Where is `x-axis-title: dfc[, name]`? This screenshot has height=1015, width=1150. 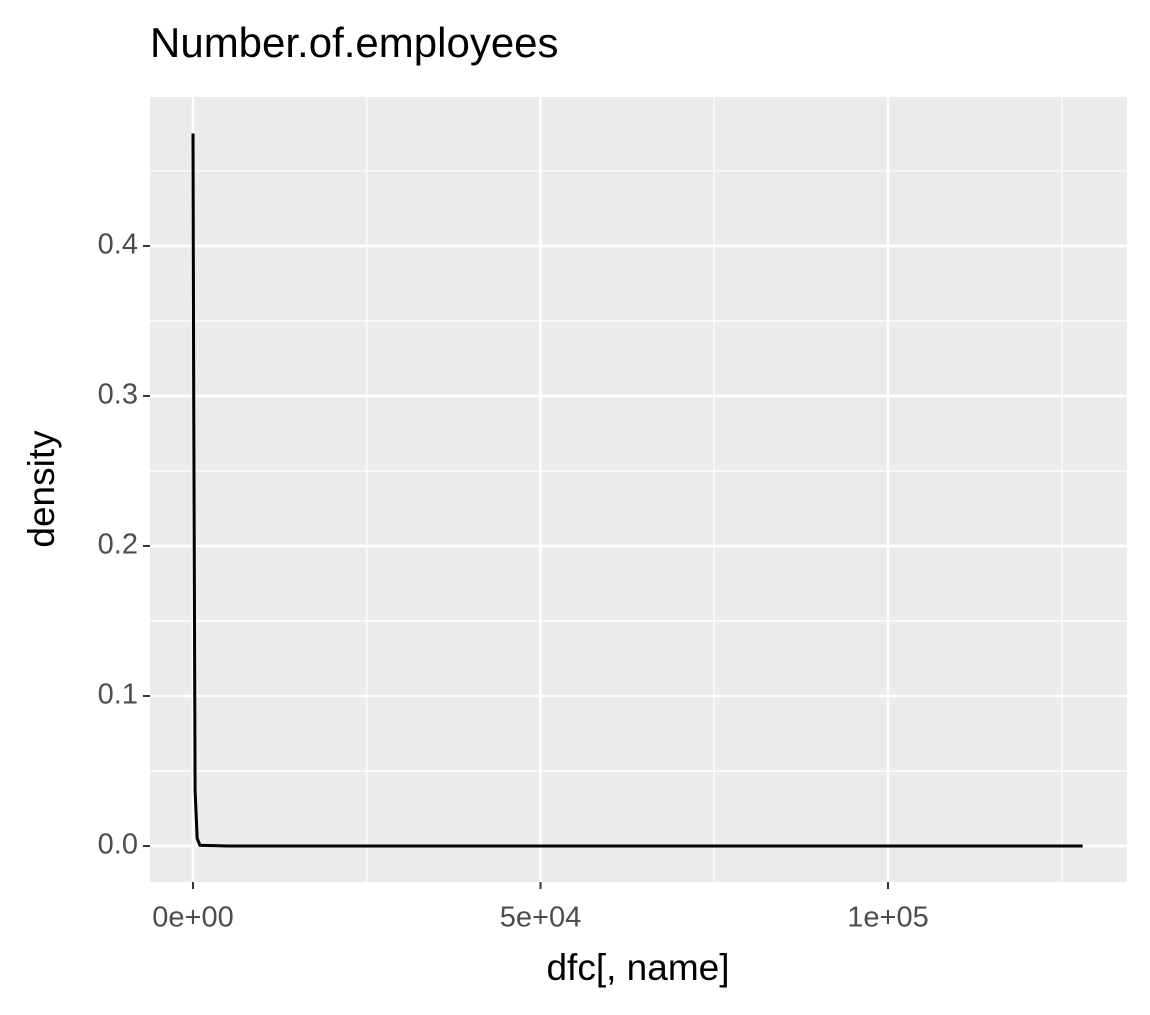 x-axis-title: dfc[, name] is located at coordinates (637, 967).